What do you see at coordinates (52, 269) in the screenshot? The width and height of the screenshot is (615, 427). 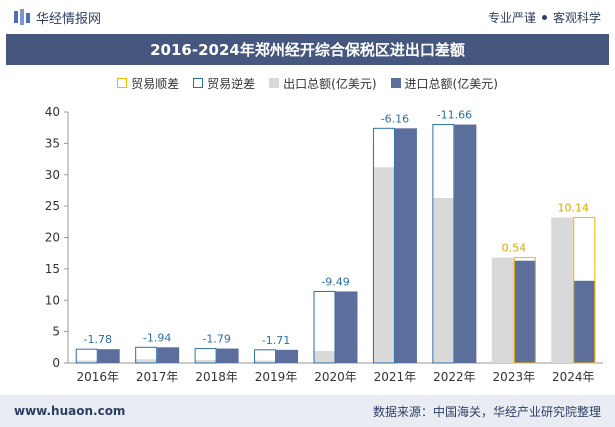 I see `y-tick-label: 15` at bounding box center [52, 269].